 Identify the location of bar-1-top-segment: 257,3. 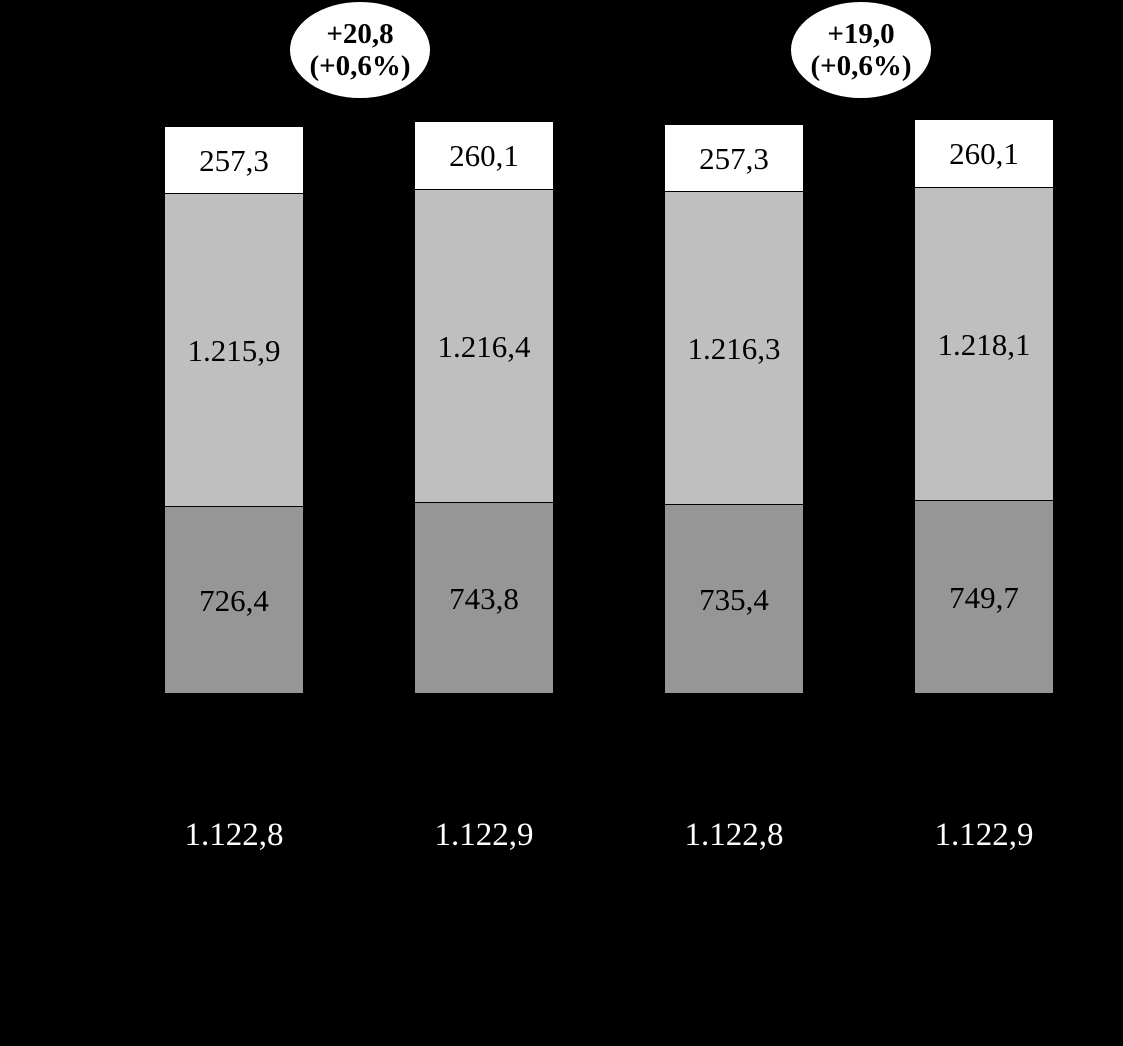
(234, 160).